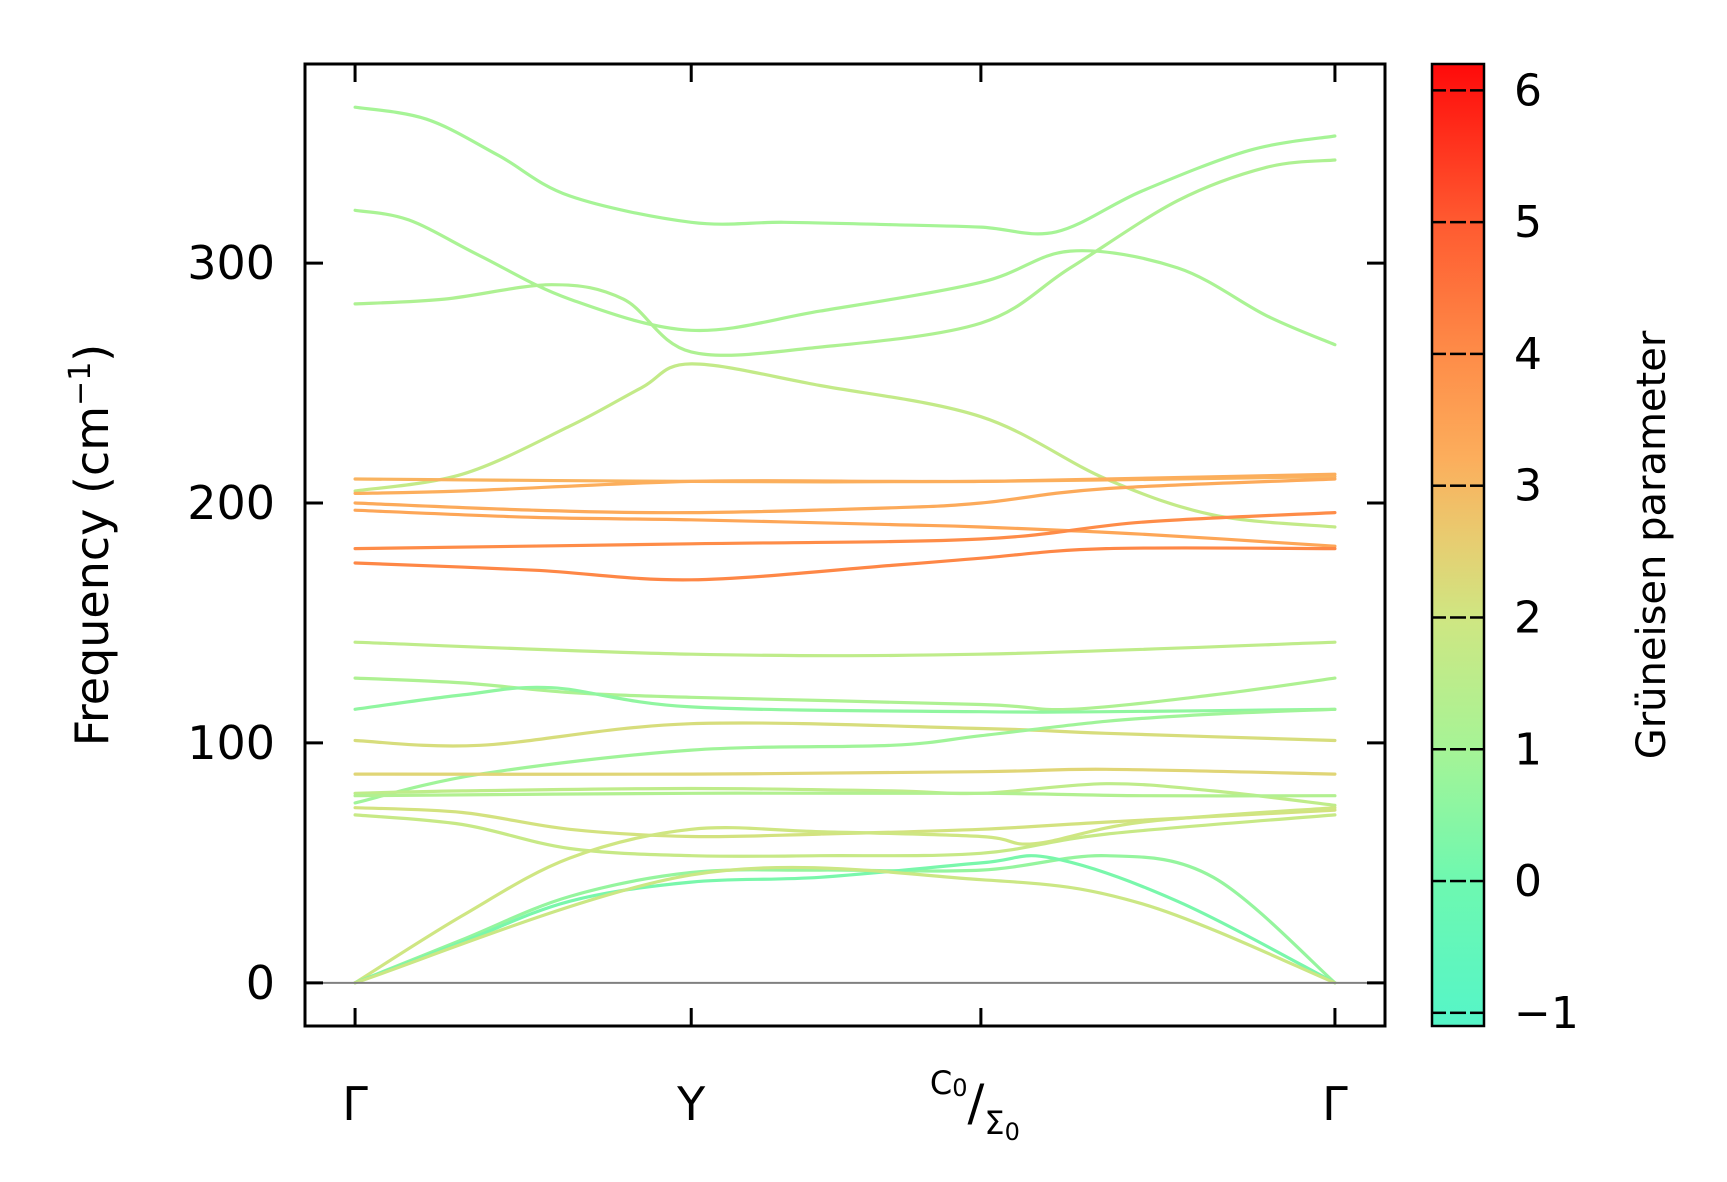 Image resolution: width=1727 pixels, height=1182 pixels. I want to click on y-tick-label-300: 300, so click(231, 263).